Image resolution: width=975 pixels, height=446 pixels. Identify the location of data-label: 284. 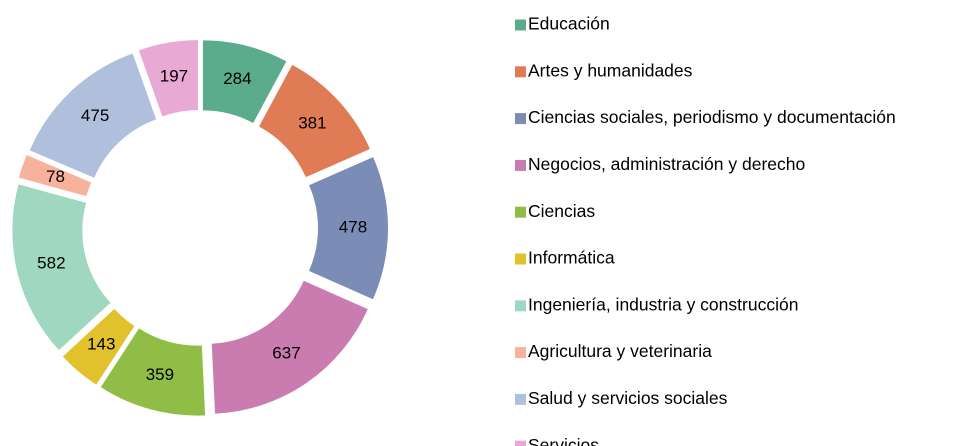
(237, 78).